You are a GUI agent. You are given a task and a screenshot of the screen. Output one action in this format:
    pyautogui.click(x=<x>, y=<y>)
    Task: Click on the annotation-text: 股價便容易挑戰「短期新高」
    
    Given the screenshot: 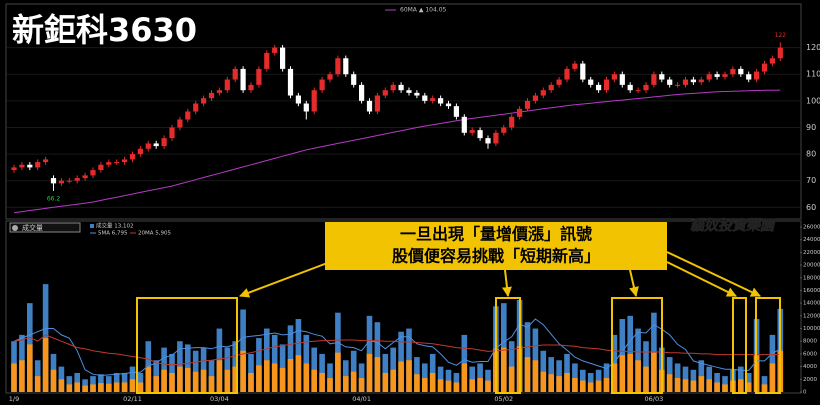 What is the action you would take?
    pyautogui.click(x=496, y=256)
    